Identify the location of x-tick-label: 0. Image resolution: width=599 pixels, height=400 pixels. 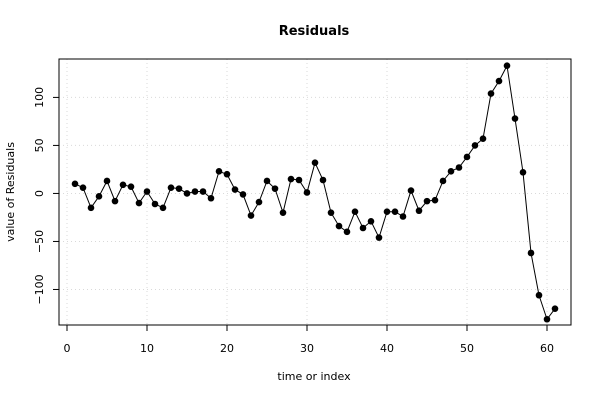
(67, 348).